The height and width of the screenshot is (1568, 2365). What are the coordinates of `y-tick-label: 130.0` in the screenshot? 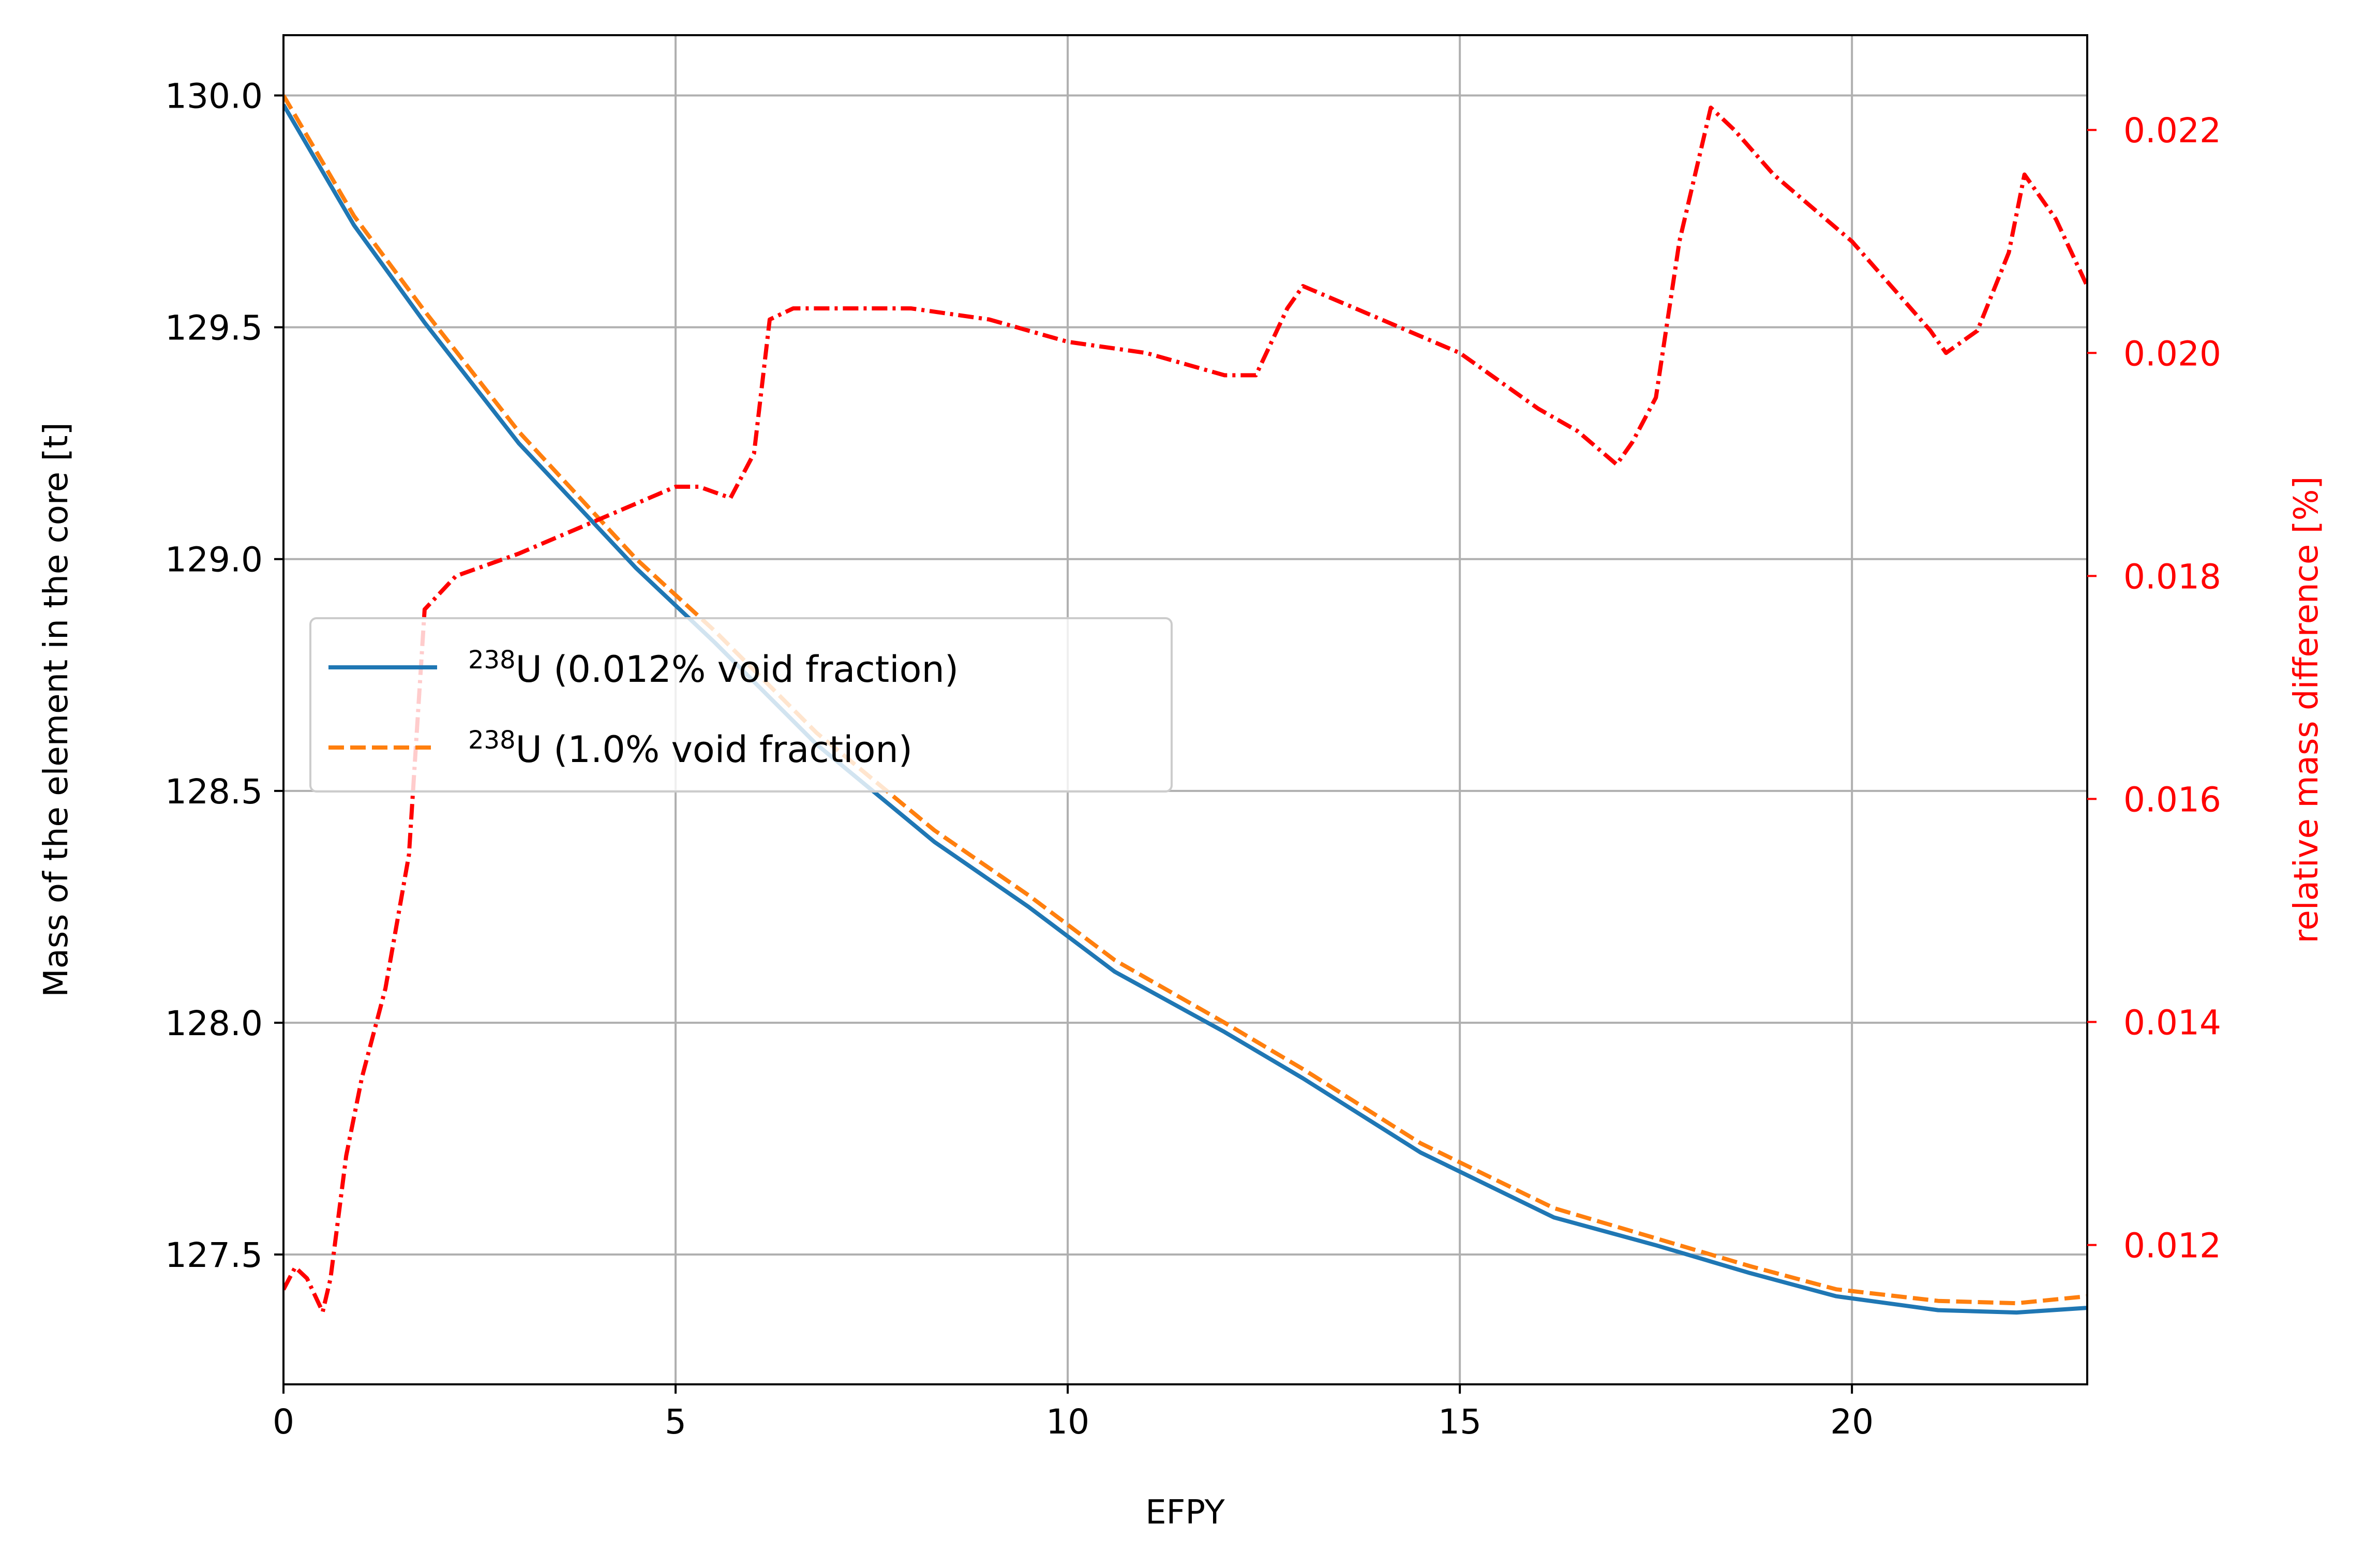 It's located at (214, 96).